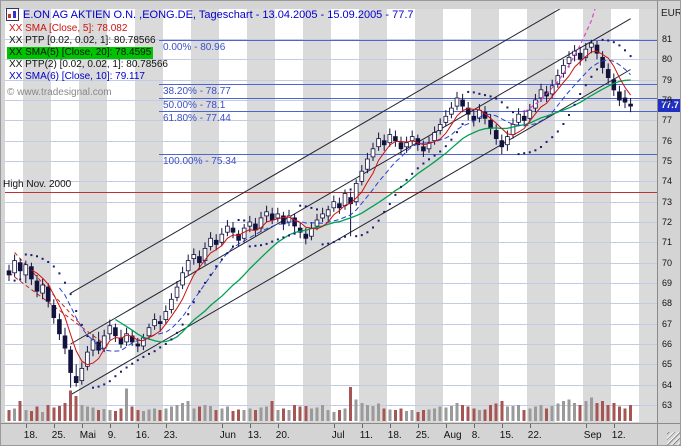 This screenshot has height=446, width=681. I want to click on time-axis, so click(341, 435).